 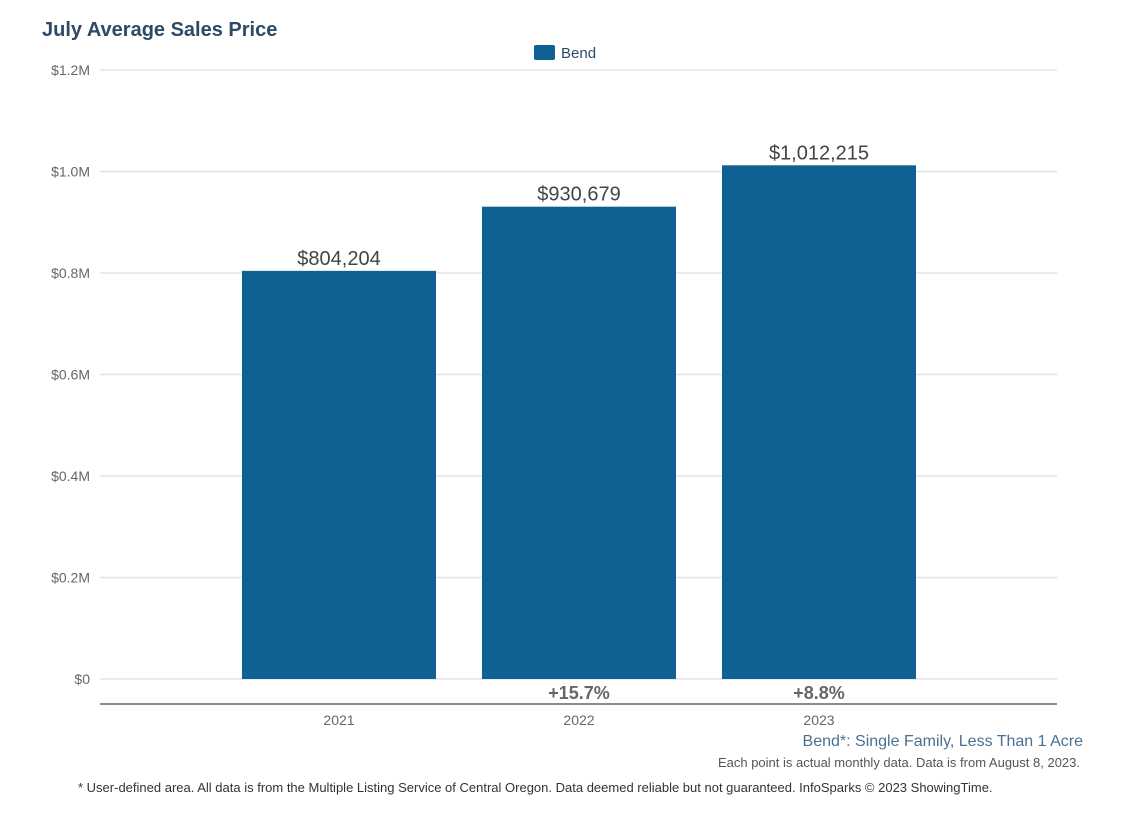 I want to click on y-tick-label: $0.6M, so click(x=70, y=375).